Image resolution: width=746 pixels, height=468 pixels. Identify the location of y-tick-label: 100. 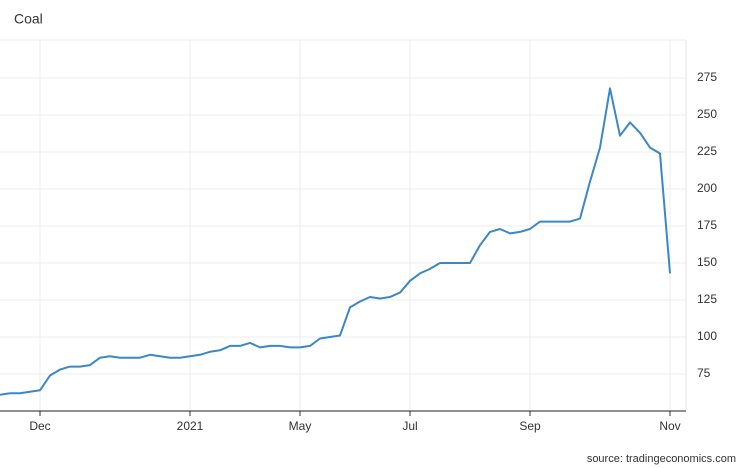
(707, 336).